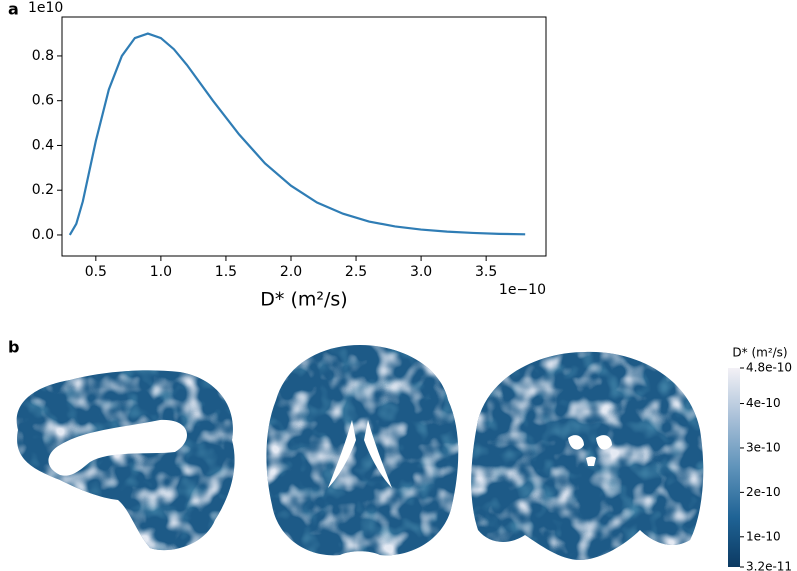 The height and width of the screenshot is (571, 797). Describe the element at coordinates (763, 492) in the screenshot. I see `colorbar-tick-label: 2e-10` at that location.